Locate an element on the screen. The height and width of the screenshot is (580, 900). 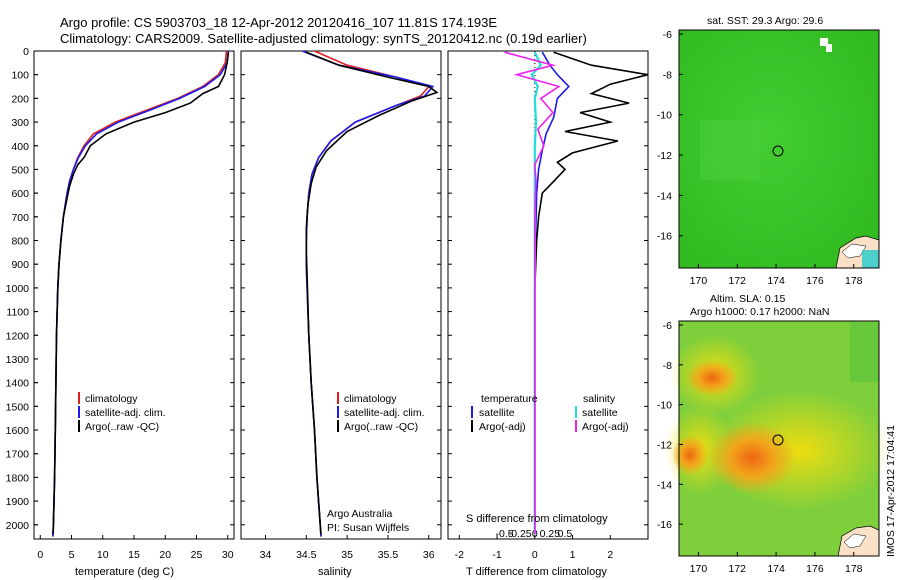
depth-tick-label: 1700 is located at coordinates (18, 455).